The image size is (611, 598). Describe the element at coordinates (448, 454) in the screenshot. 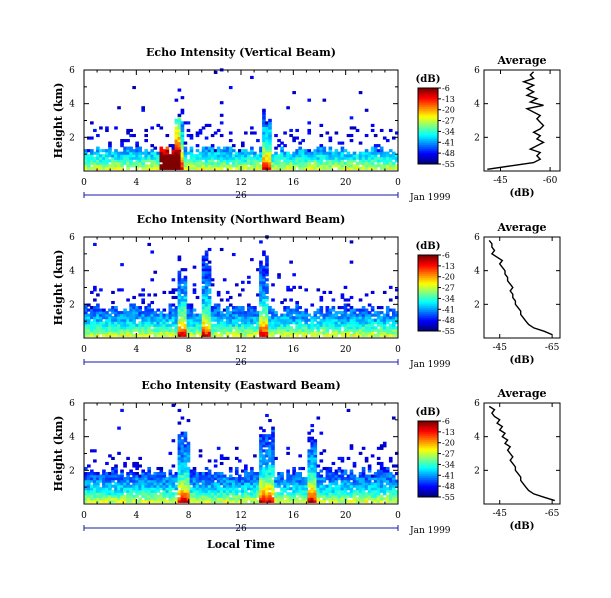

I see `colorbar-tick-label: -27` at that location.